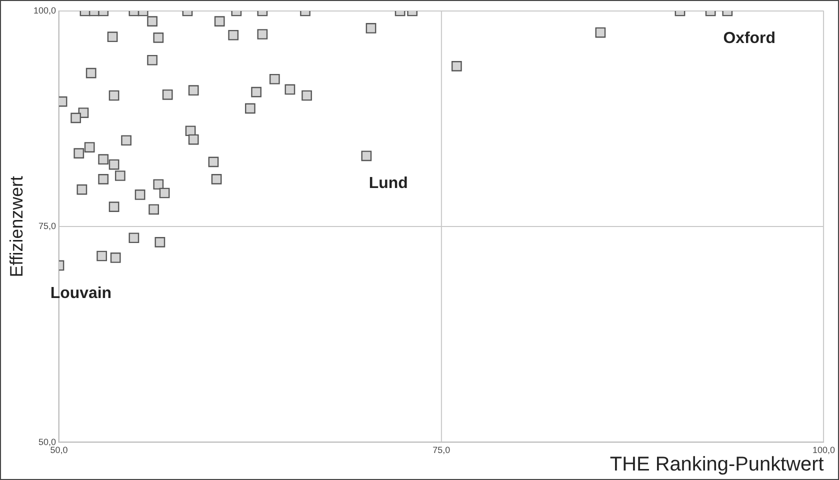 The height and width of the screenshot is (480, 839). I want to click on annotation: Oxford, so click(749, 39).